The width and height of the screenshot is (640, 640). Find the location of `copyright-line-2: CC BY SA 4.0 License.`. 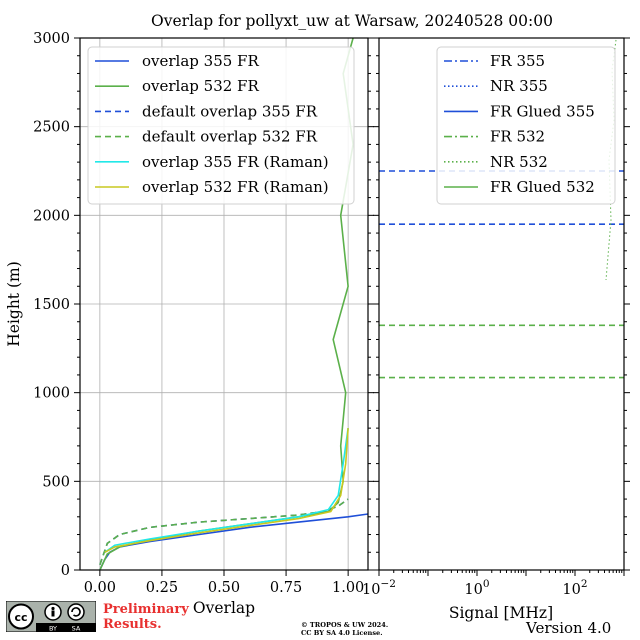

copyright-line-2: CC BY SA 4.0 License. is located at coordinates (342, 633).